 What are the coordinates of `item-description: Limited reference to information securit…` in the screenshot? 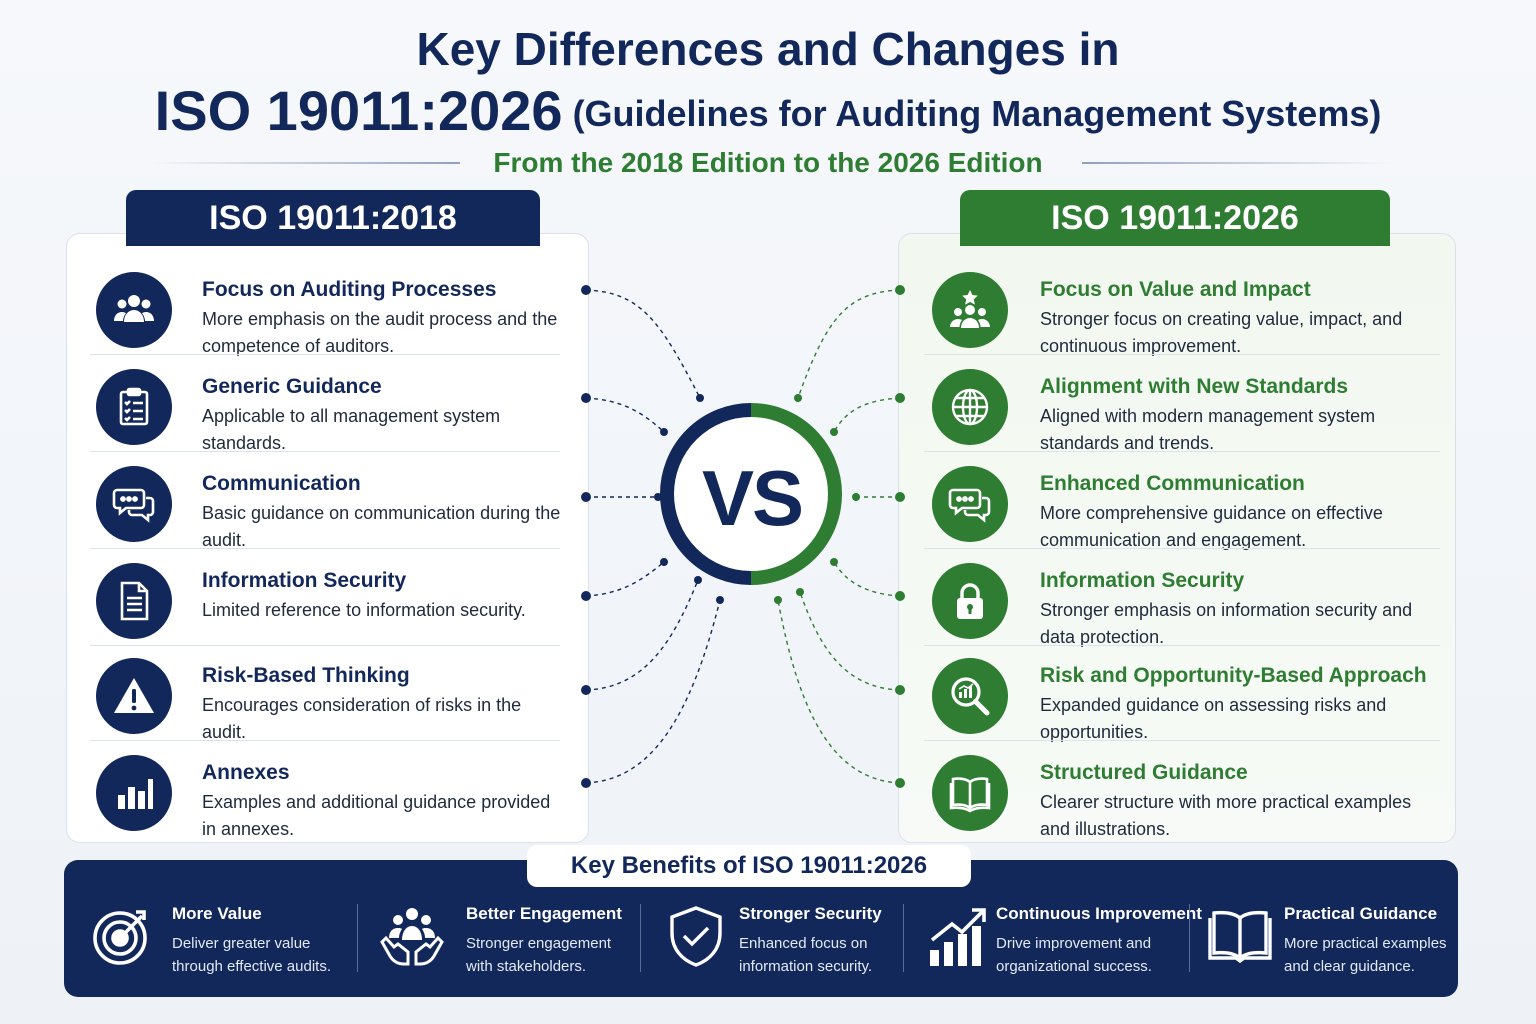 It's located at (364, 610).